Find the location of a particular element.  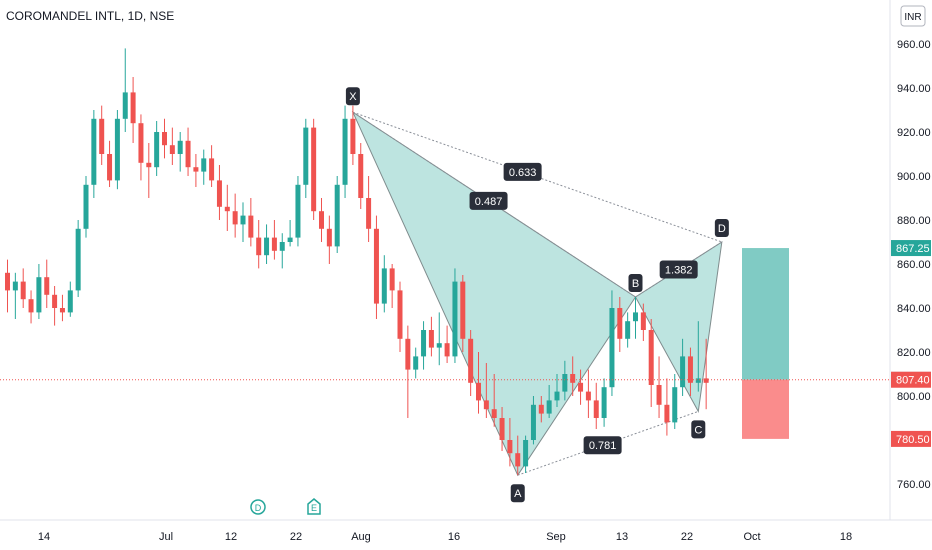

x-tick-label: Oct is located at coordinates (751, 537).